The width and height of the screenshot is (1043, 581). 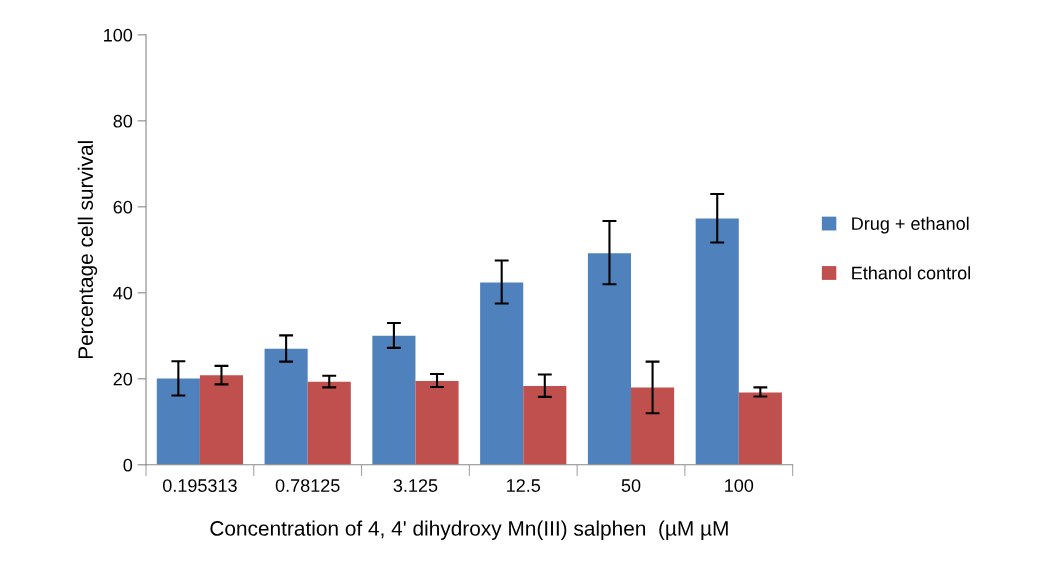 I want to click on x-tick-label: 100, so click(x=739, y=485).